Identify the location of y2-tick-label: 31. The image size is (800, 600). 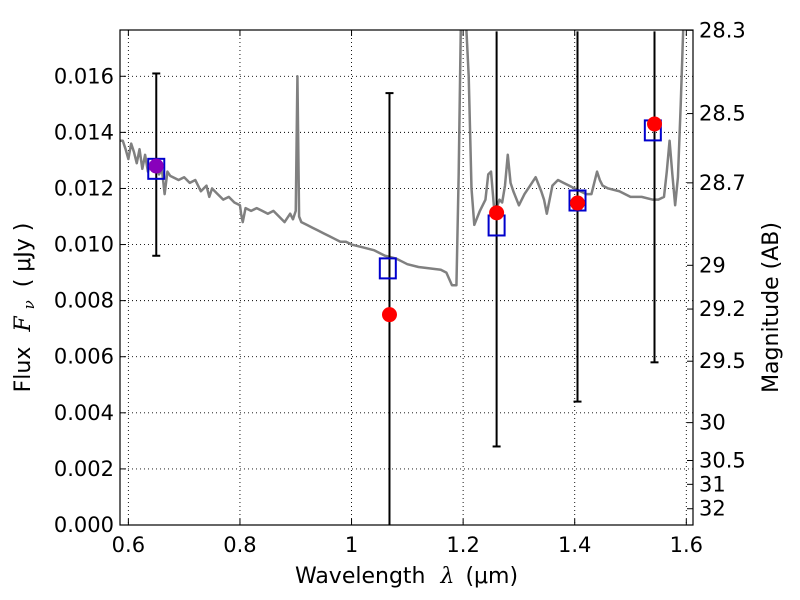
(712, 484).